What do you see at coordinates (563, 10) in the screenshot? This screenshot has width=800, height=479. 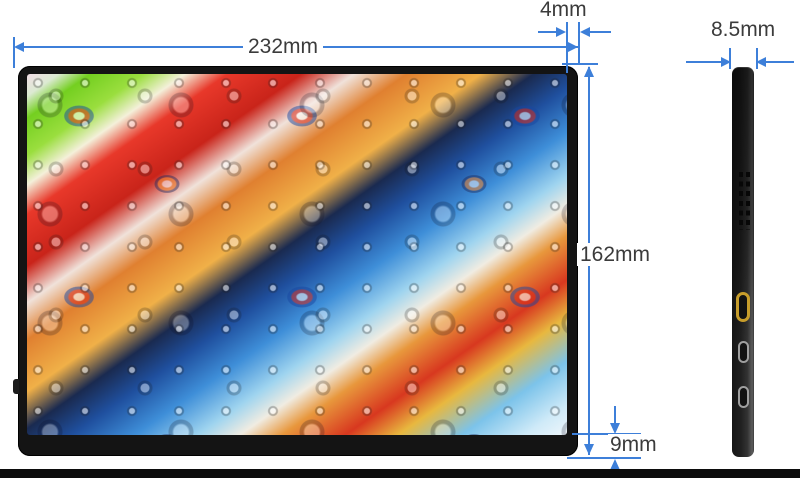 I see `right-bezel-dimension-label: 4mm` at bounding box center [563, 10].